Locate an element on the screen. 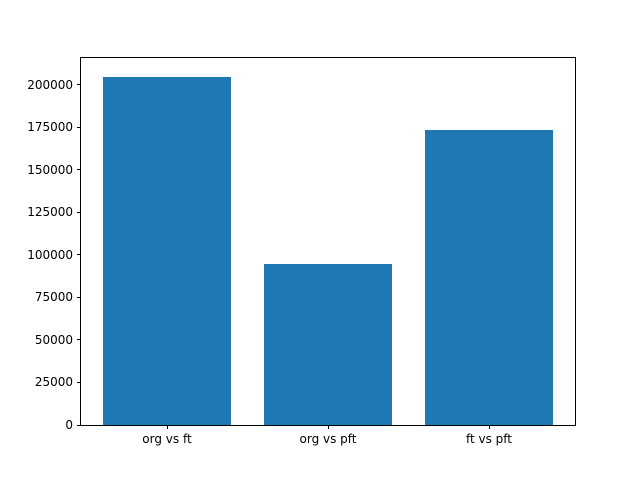 Image resolution: width=640 pixels, height=480 pixels. y-tick-label: 175000 is located at coordinates (50, 127).